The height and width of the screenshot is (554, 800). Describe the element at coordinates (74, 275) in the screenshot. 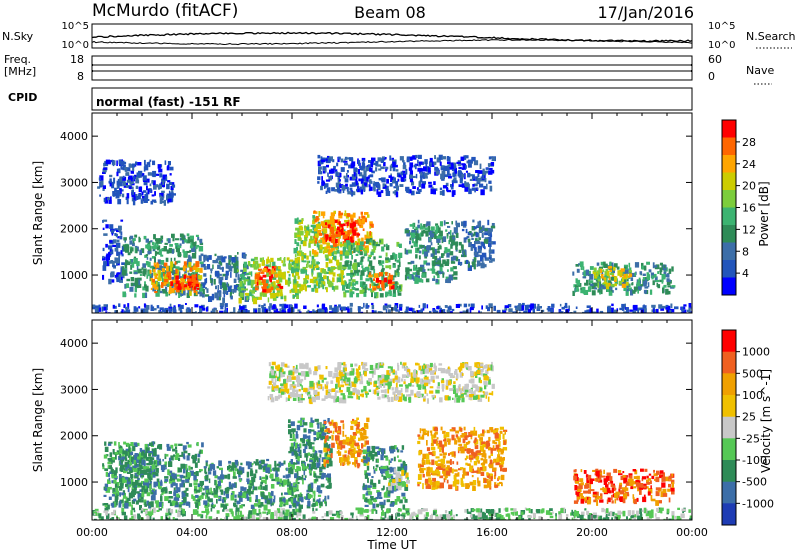

I see `power-ytick-label: 1000` at that location.